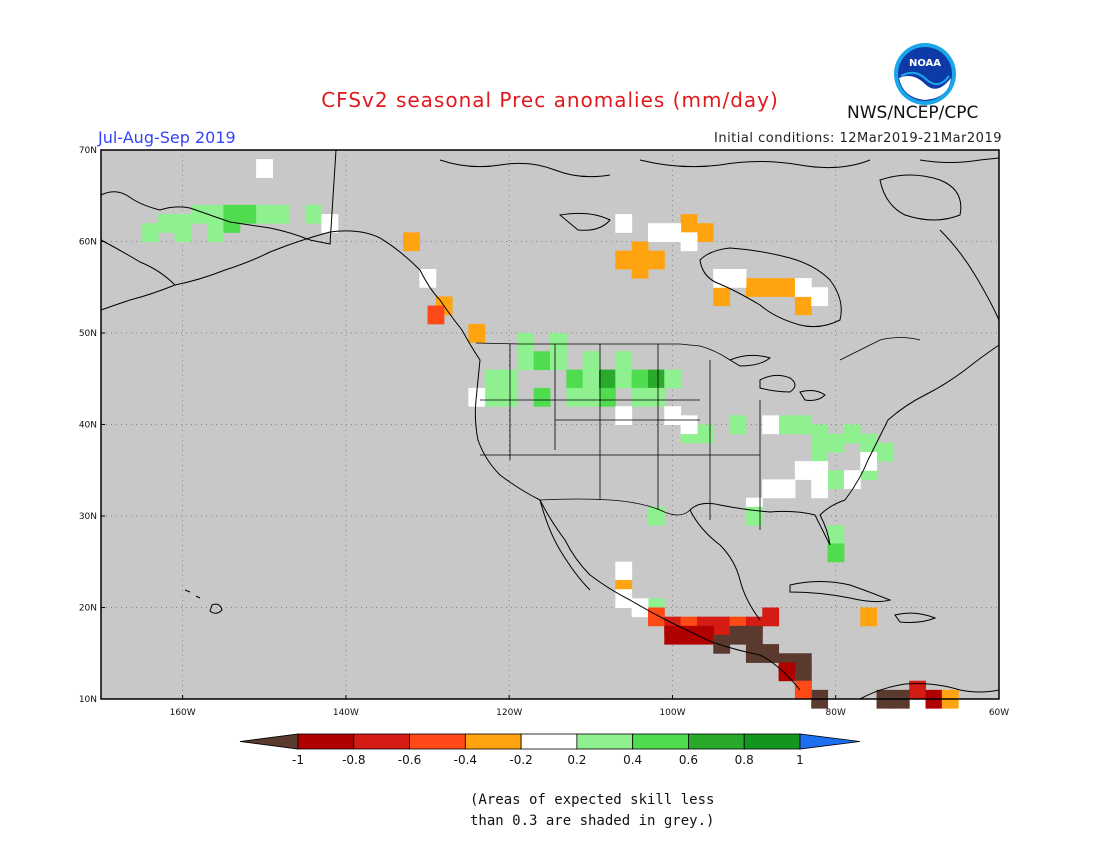 Image resolution: width=1100 pixels, height=850 pixels. I want to click on colorbar-max-arrow, so click(830, 741).